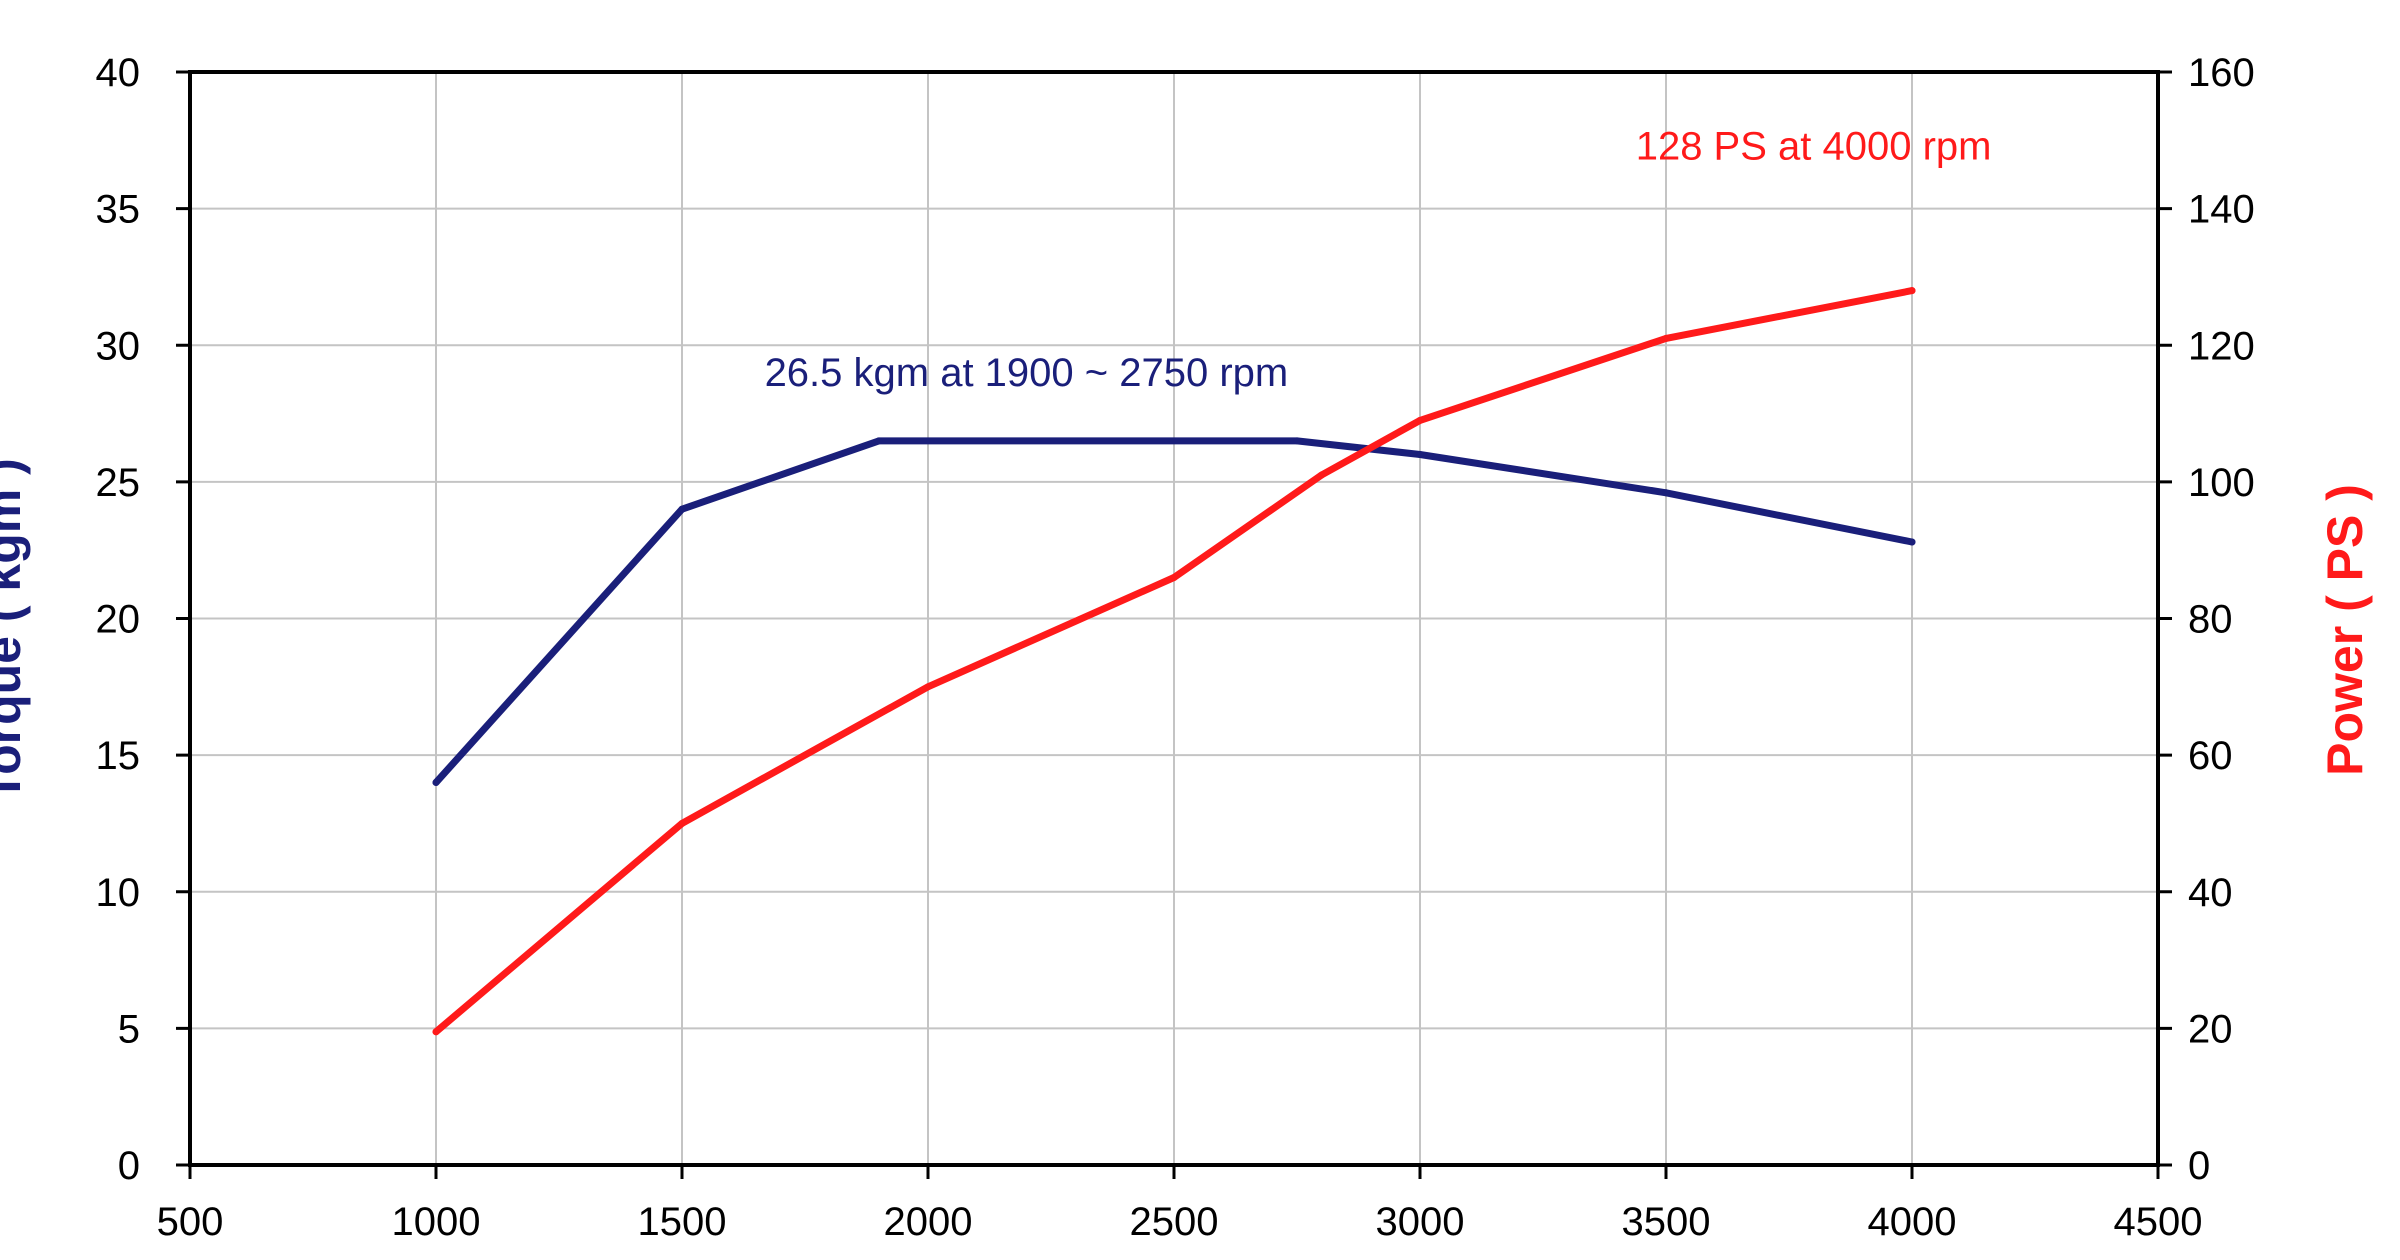  I want to click on x-tick-label: 4000, so click(1912, 1222).